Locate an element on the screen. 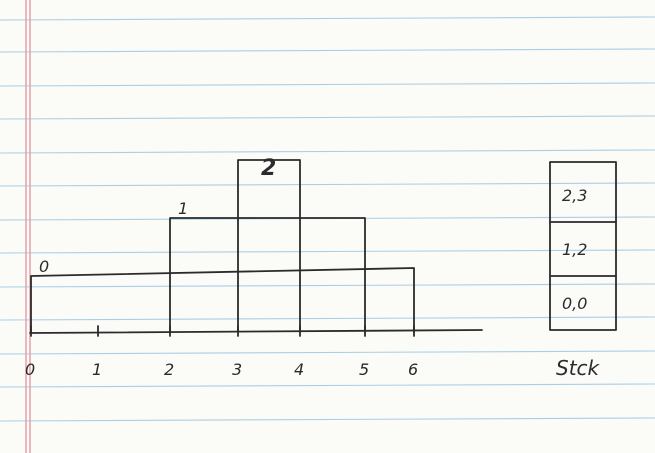 The image size is (655, 453). tick-label: 3 is located at coordinates (237, 369).